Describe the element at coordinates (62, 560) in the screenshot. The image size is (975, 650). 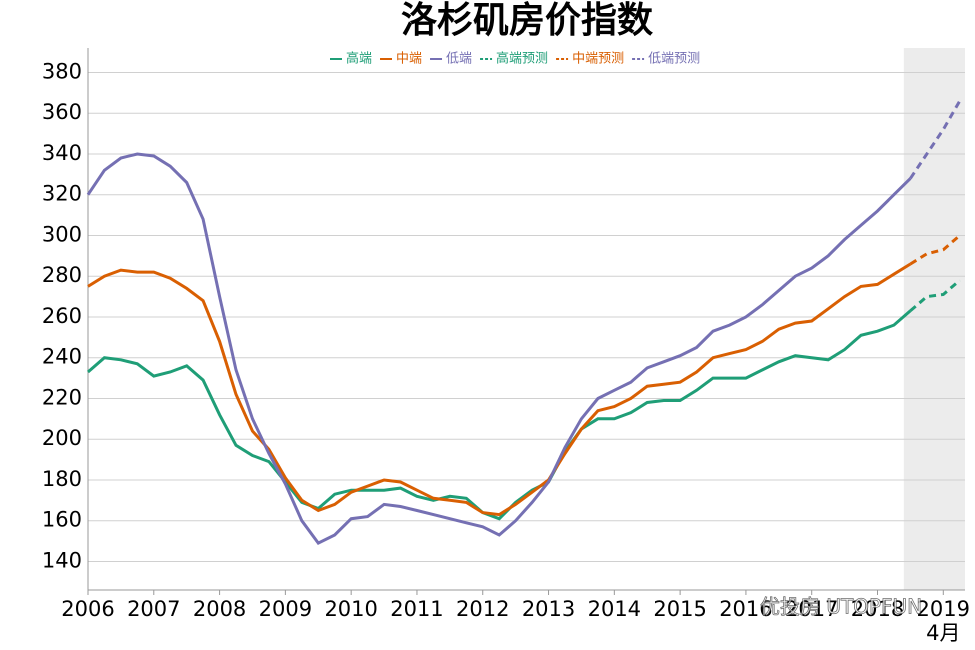
I see `y-tick-label: 140` at that location.